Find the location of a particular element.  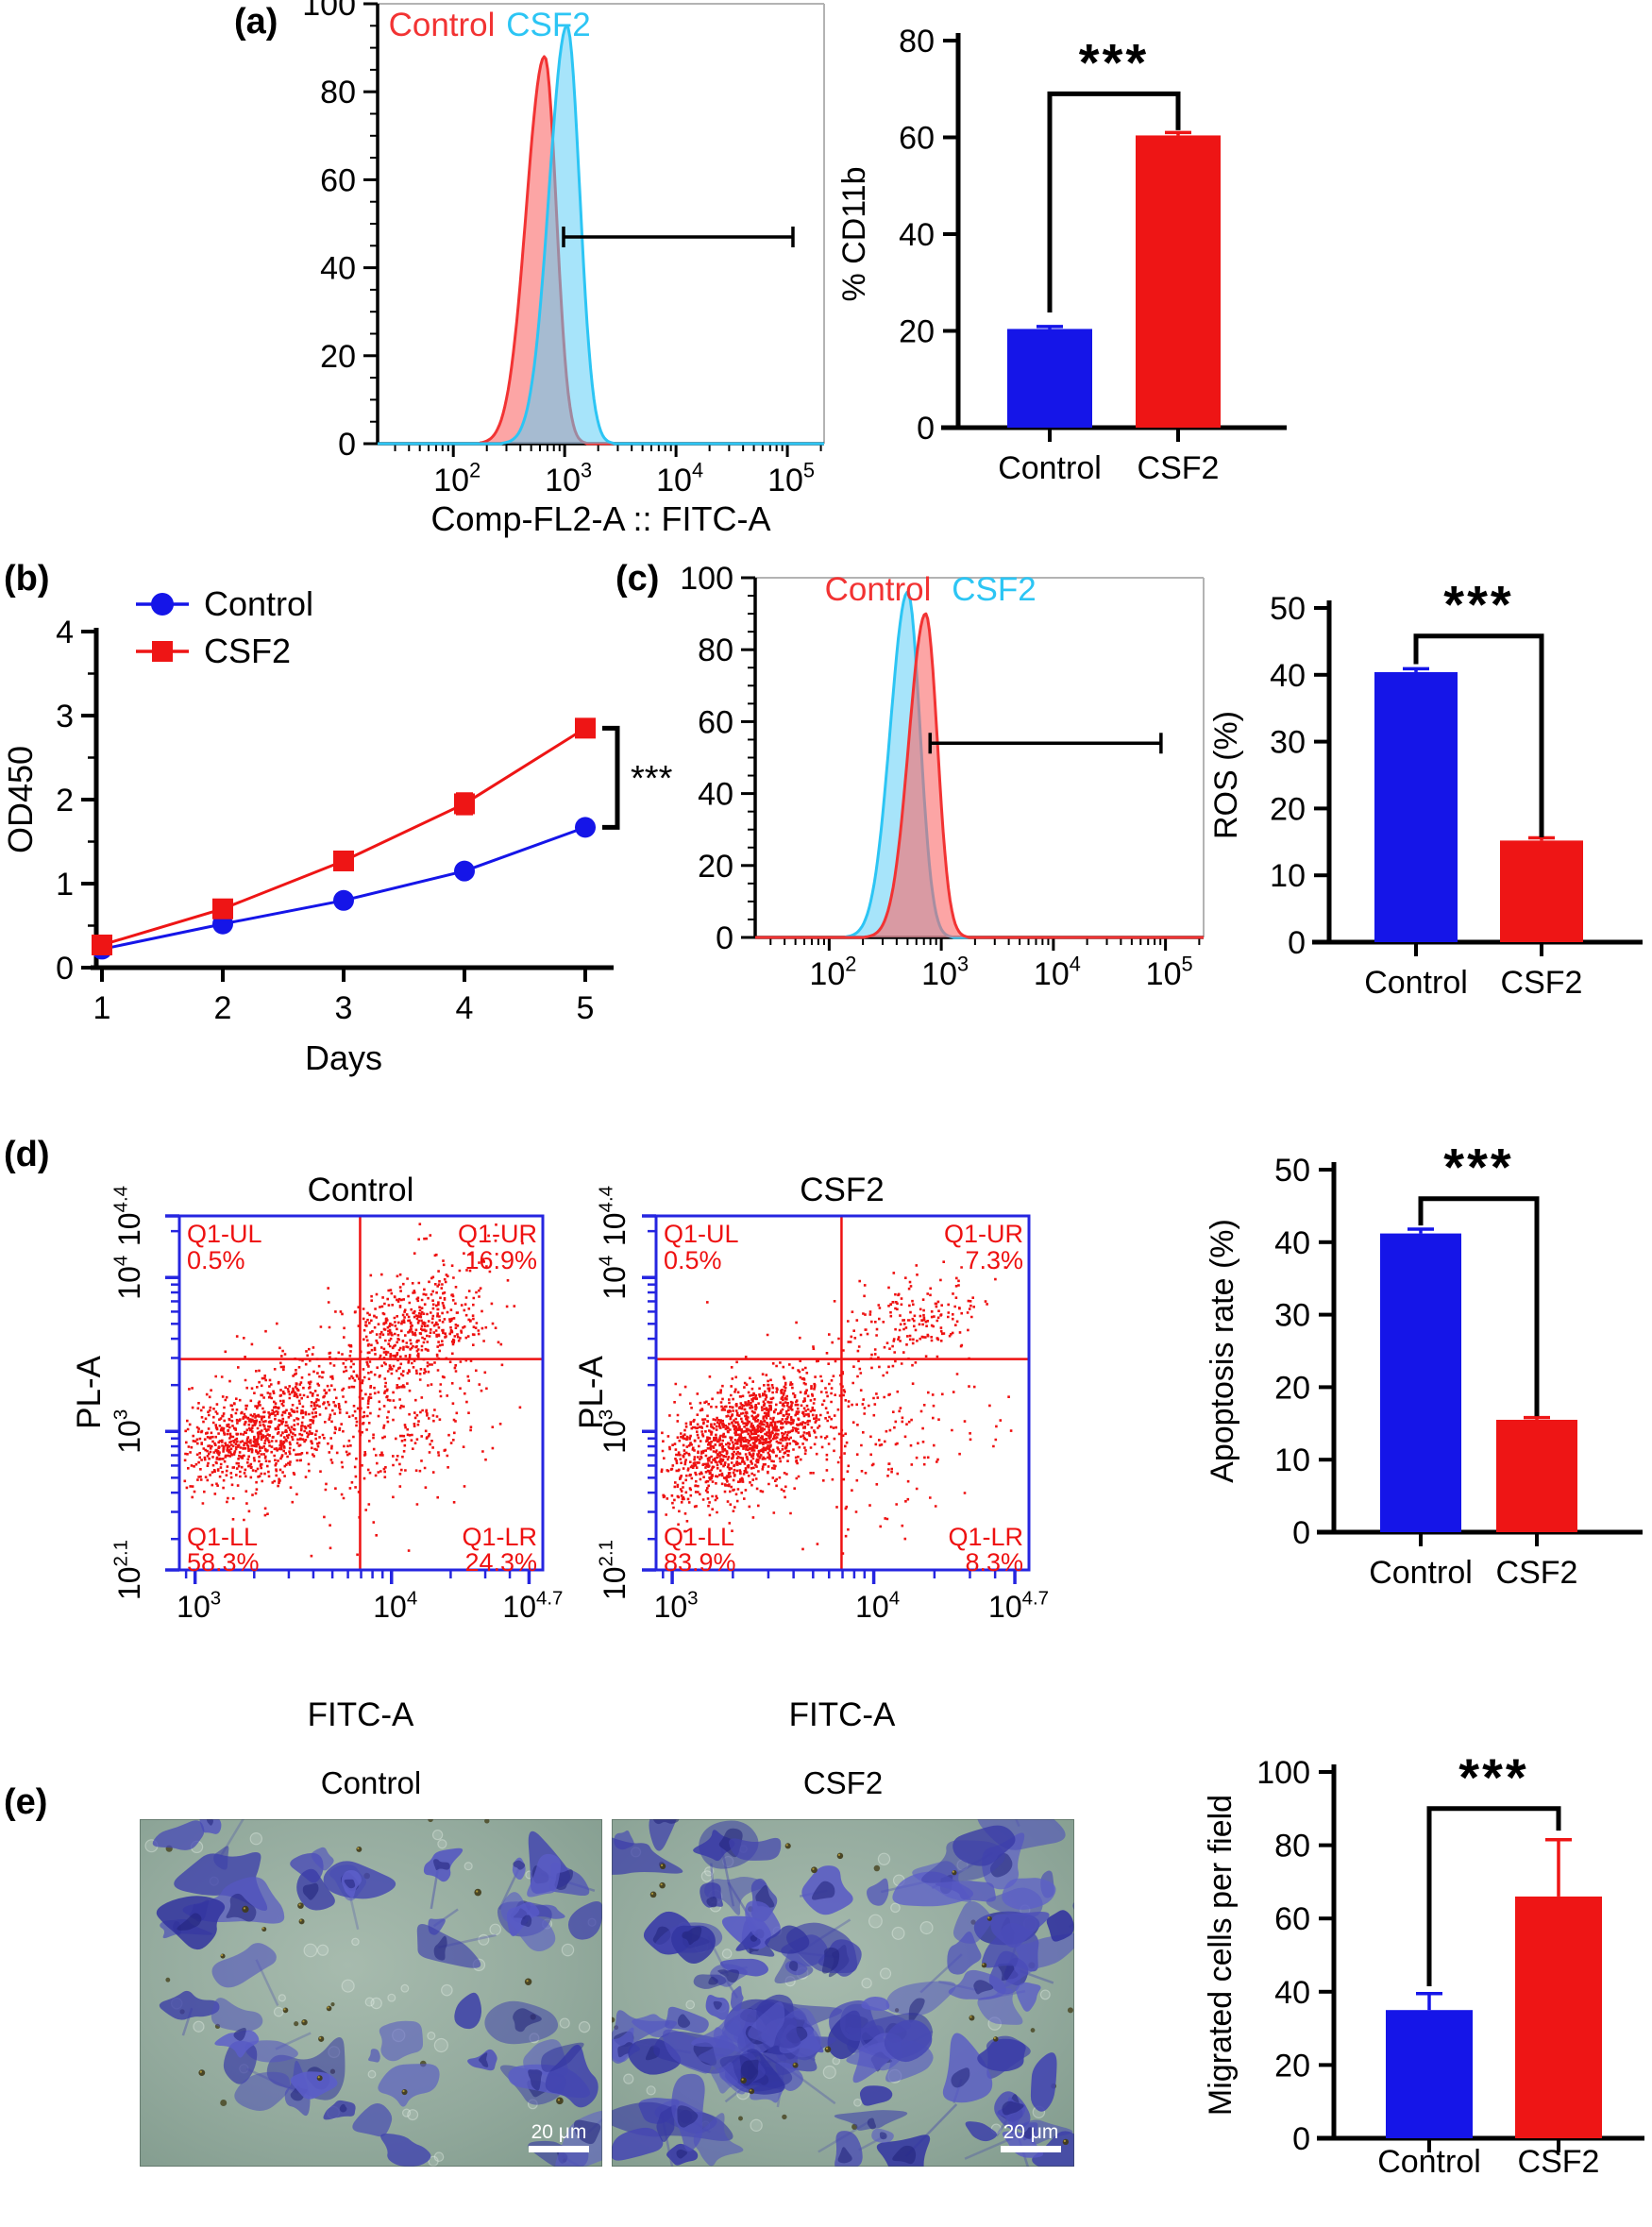

panel-label-e: (e) is located at coordinates (26, 1802).